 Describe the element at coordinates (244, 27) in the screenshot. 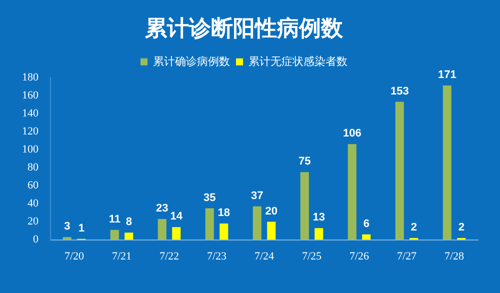

I see `chart-title: 累计诊断阳性病例数` at that location.